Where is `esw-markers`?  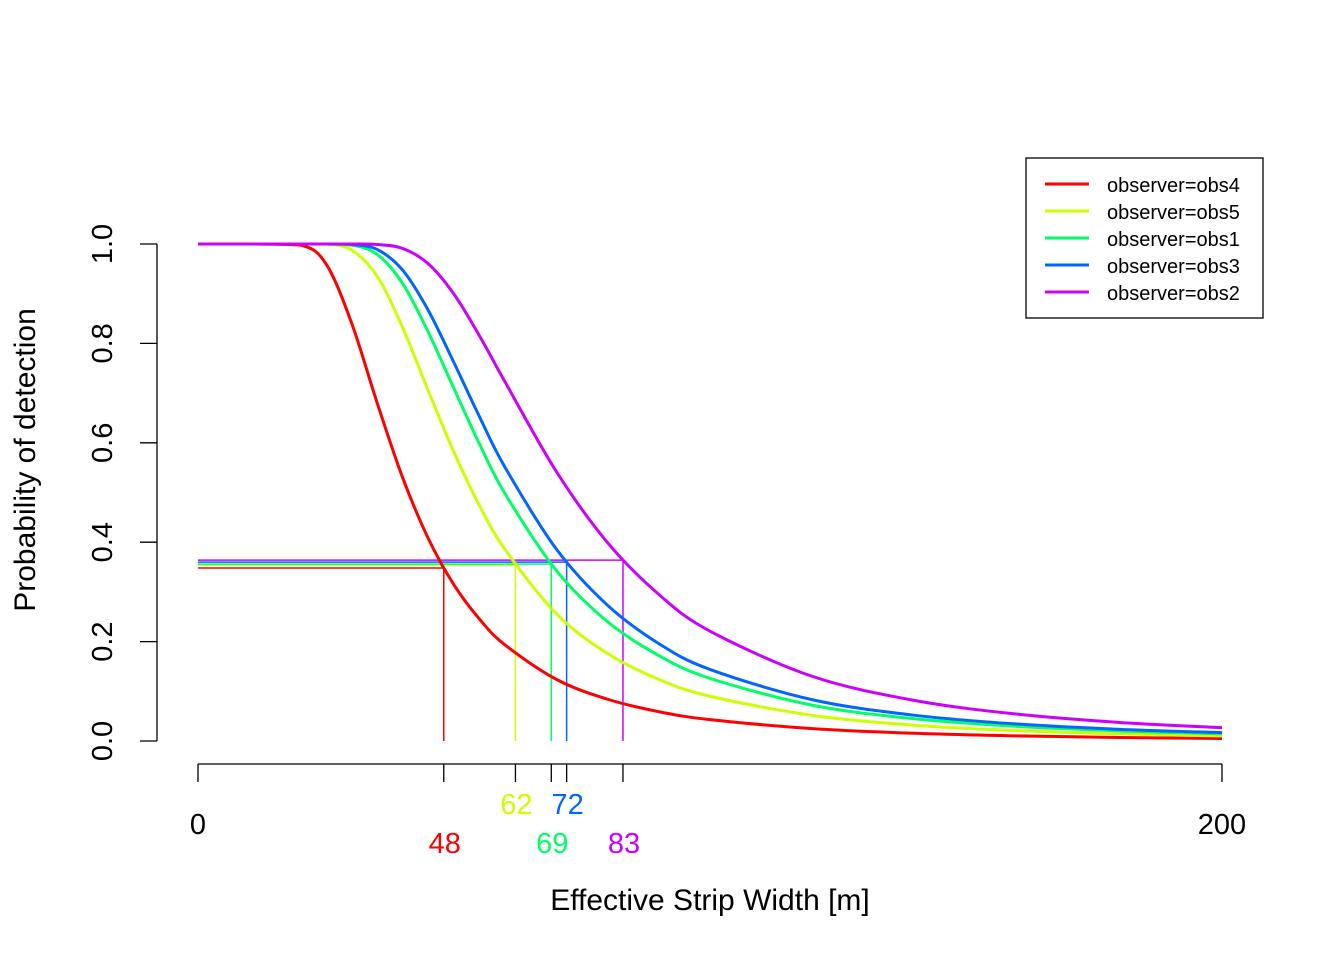 esw-markers is located at coordinates (411, 650).